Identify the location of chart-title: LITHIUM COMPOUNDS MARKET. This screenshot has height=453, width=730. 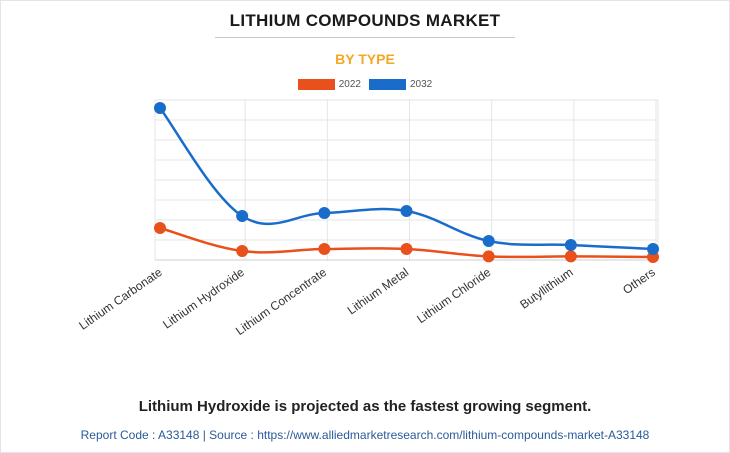
(365, 20).